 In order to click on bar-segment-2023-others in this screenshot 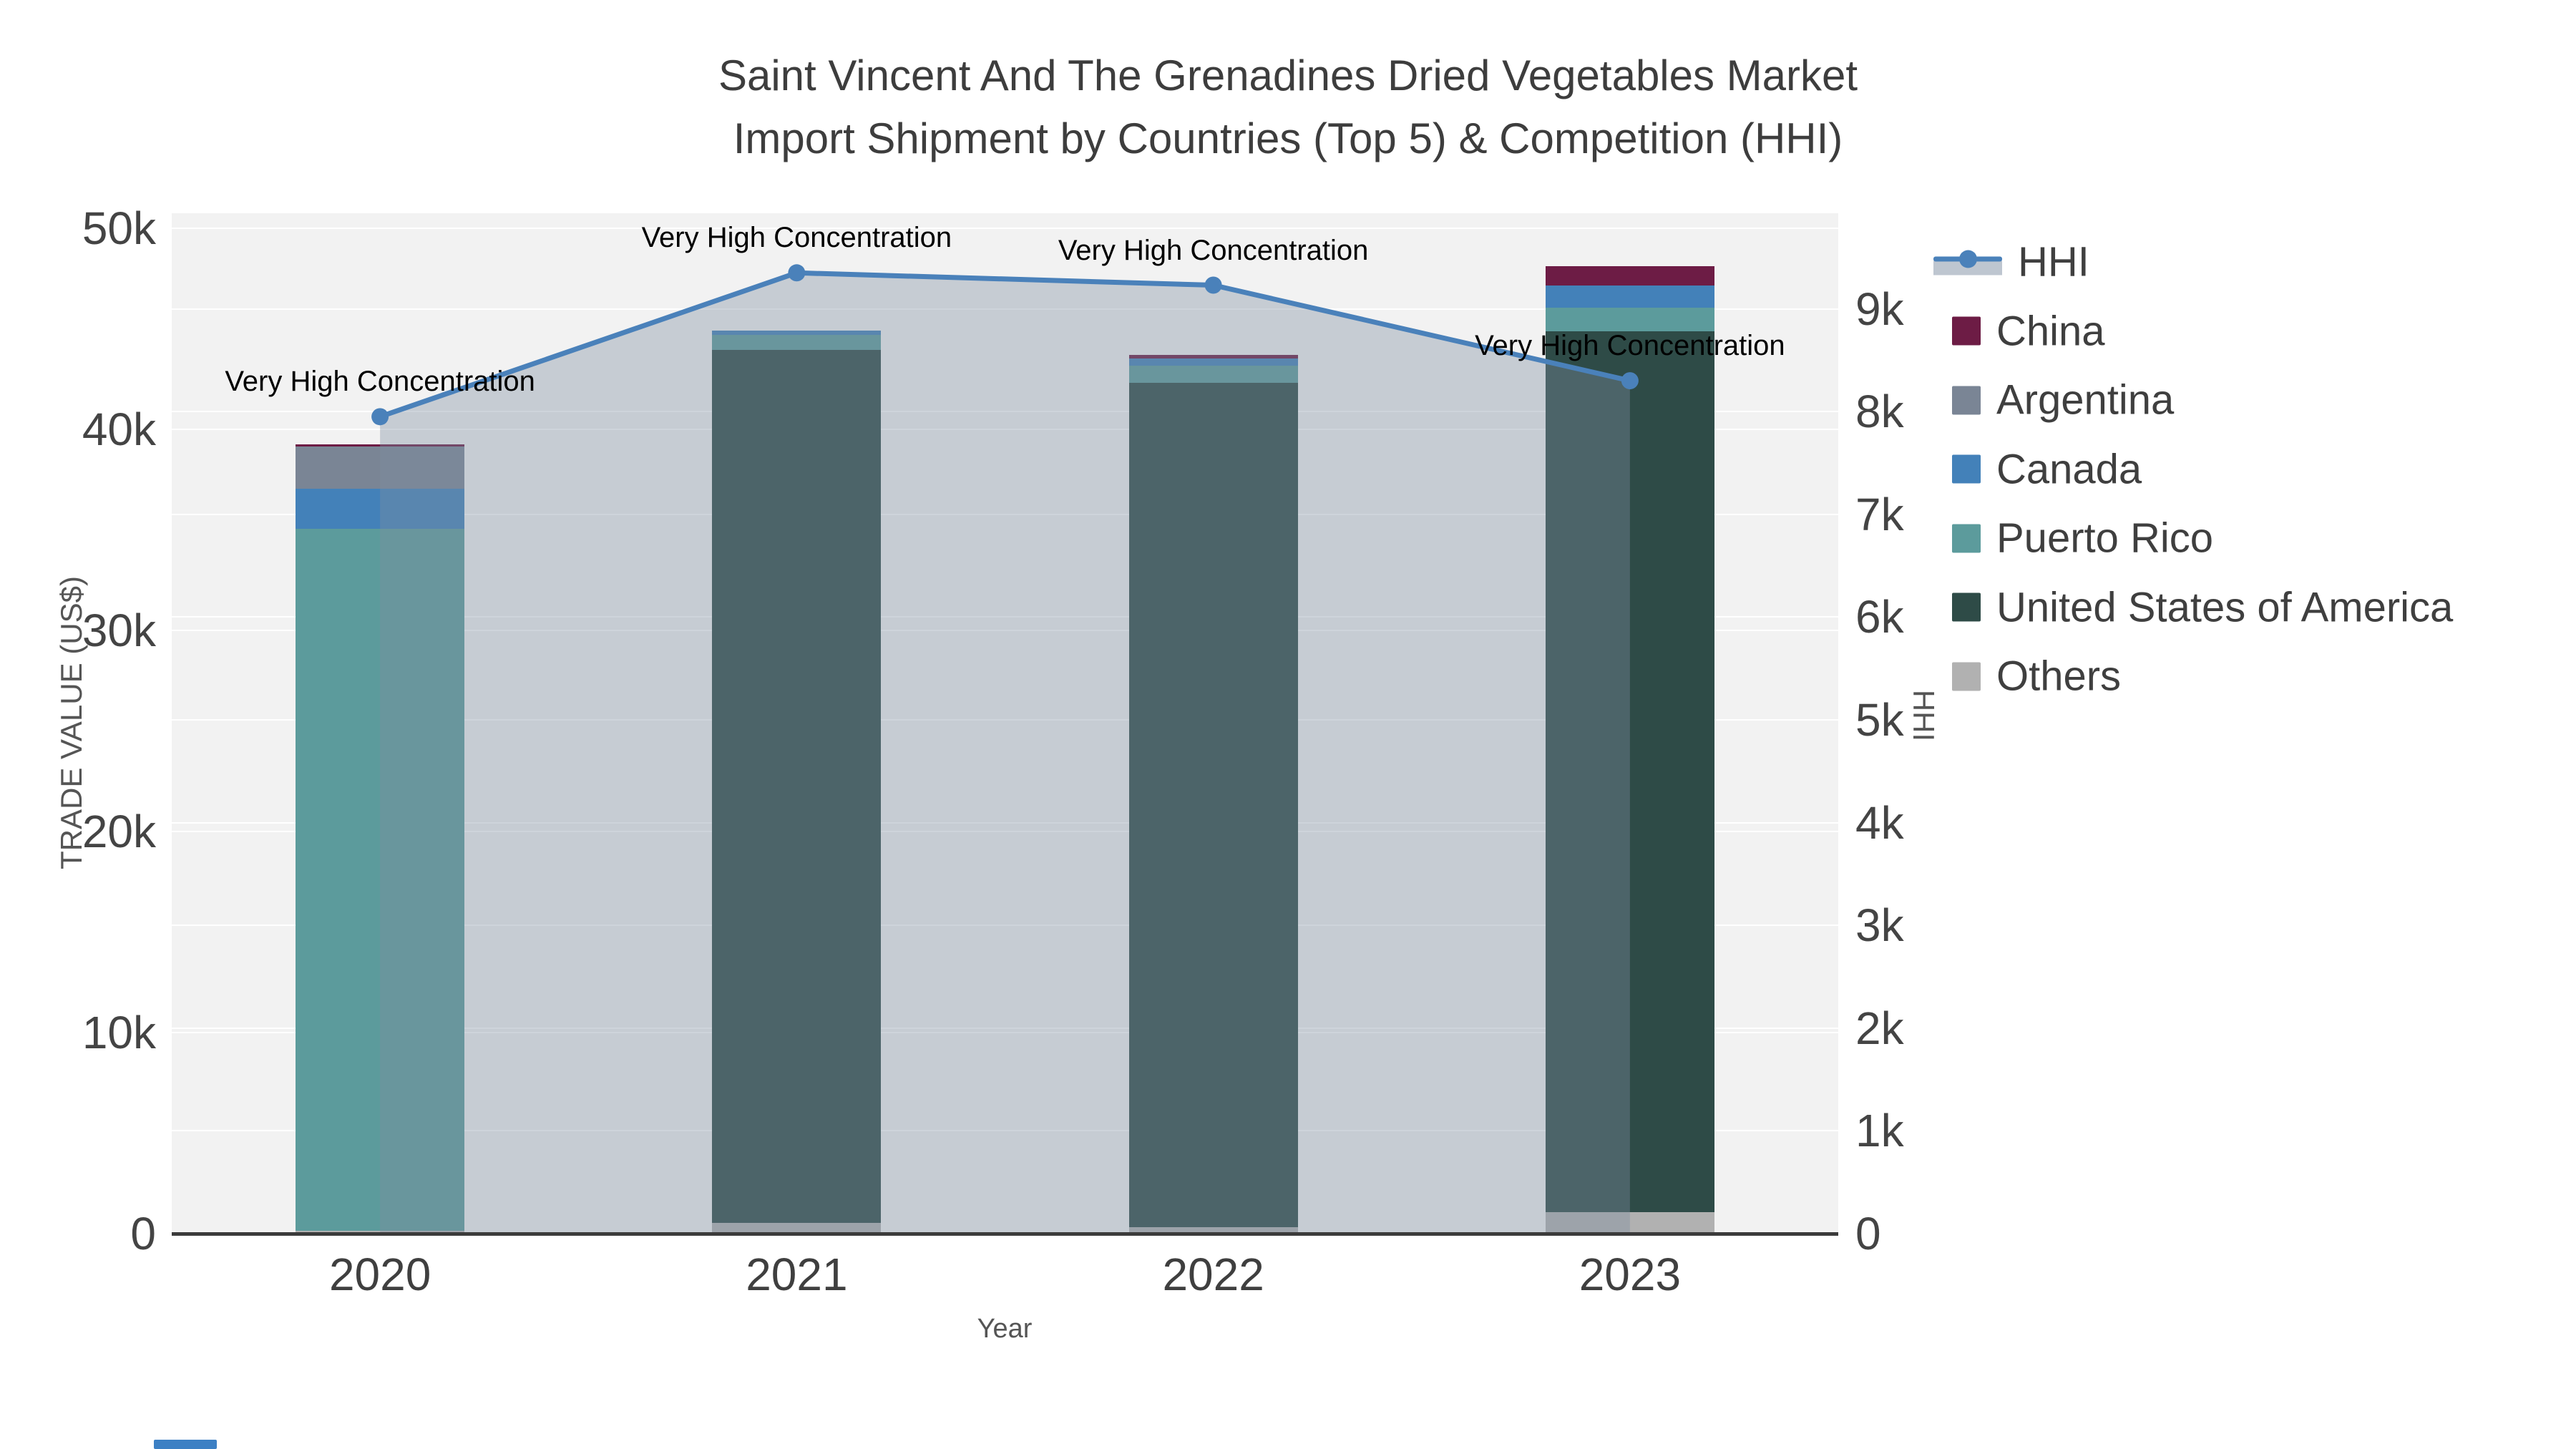, I will do `click(1629, 1223)`.